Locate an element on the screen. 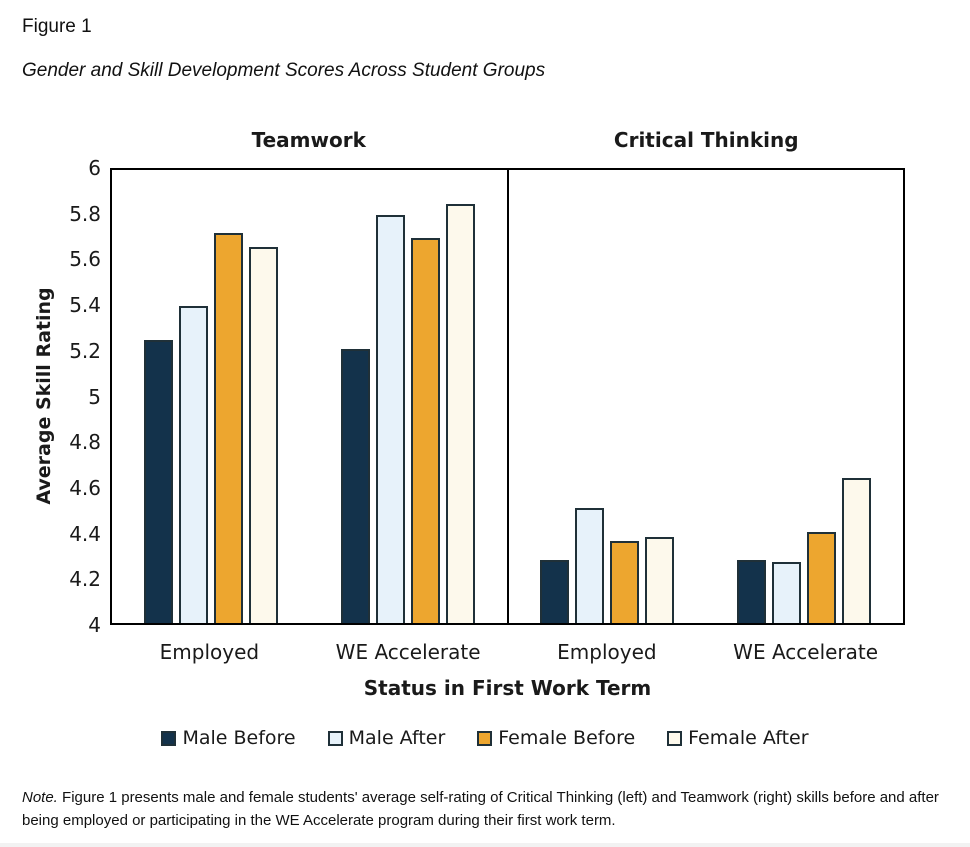 The width and height of the screenshot is (970, 847). legend-item-male-before: Male Before is located at coordinates (228, 738).